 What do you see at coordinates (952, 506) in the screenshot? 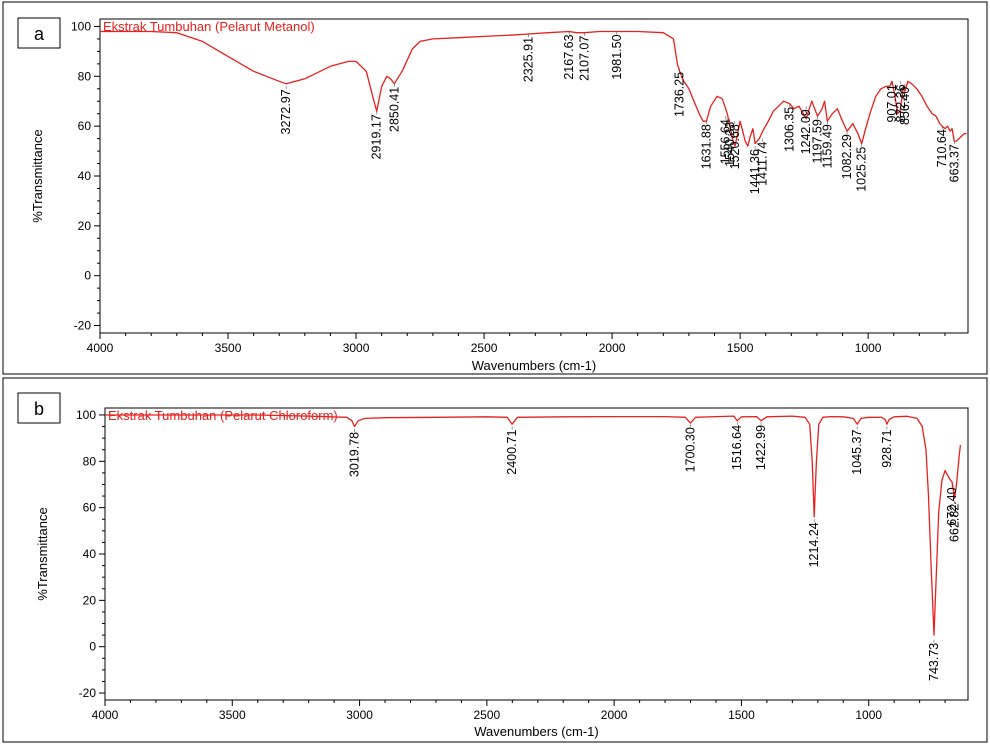
I see `peak-label: 672.40` at bounding box center [952, 506].